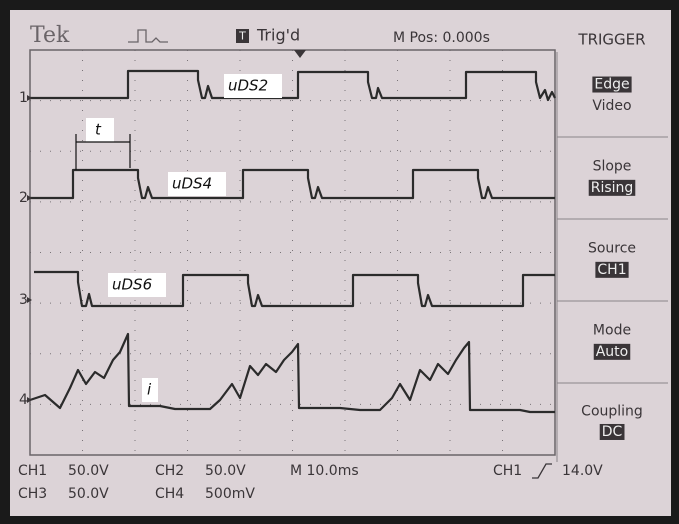 This screenshot has height=524, width=679. What do you see at coordinates (292, 373) in the screenshot?
I see `trace-ch4` at bounding box center [292, 373].